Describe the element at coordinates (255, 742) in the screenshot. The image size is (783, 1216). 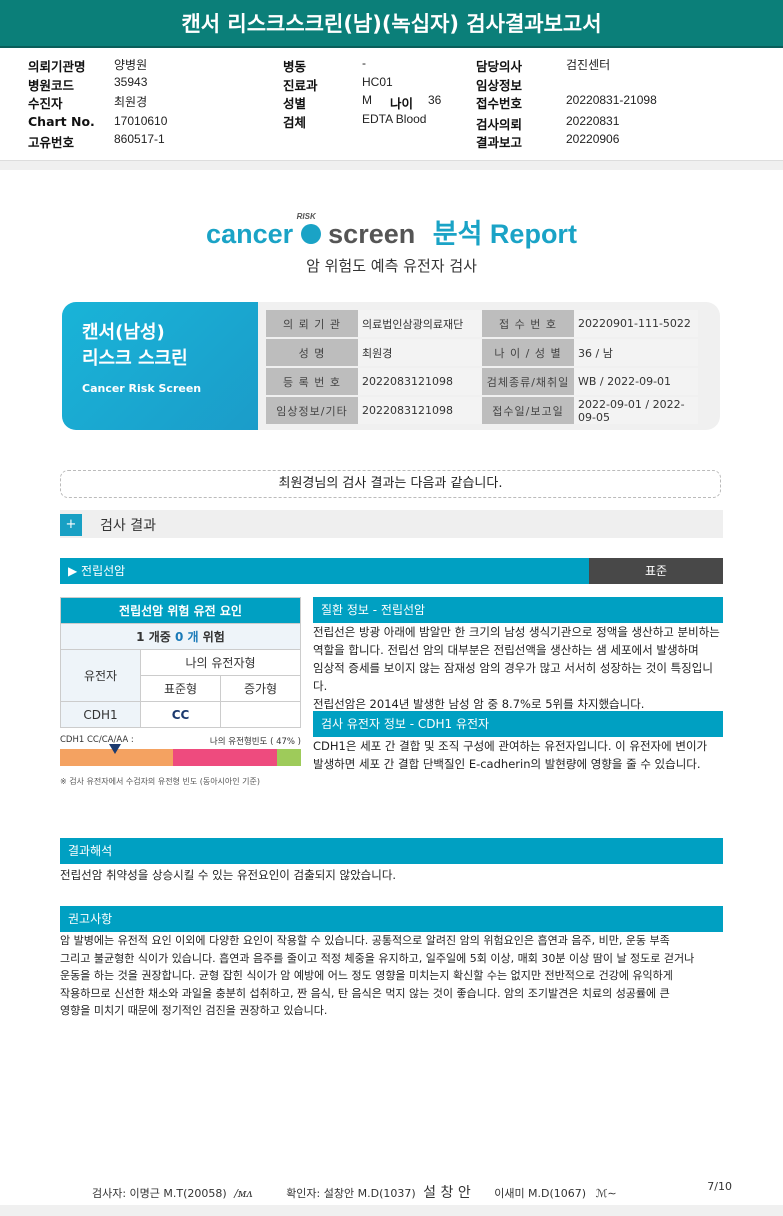
I see `bar-right-label: 나의 유전형빈도 ( 47% )` at that location.